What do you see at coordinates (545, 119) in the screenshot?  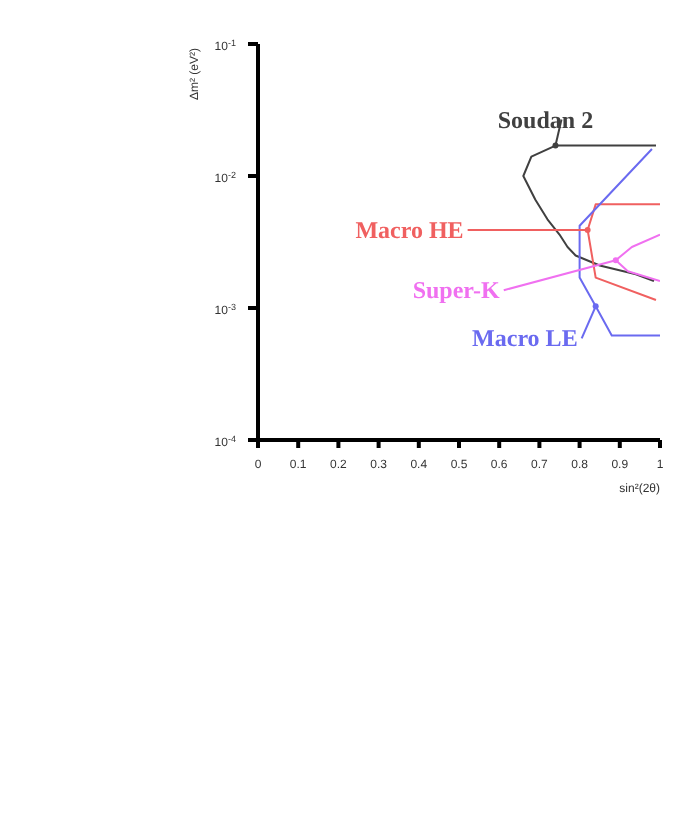 I see `series-label: Soudan 2` at bounding box center [545, 119].